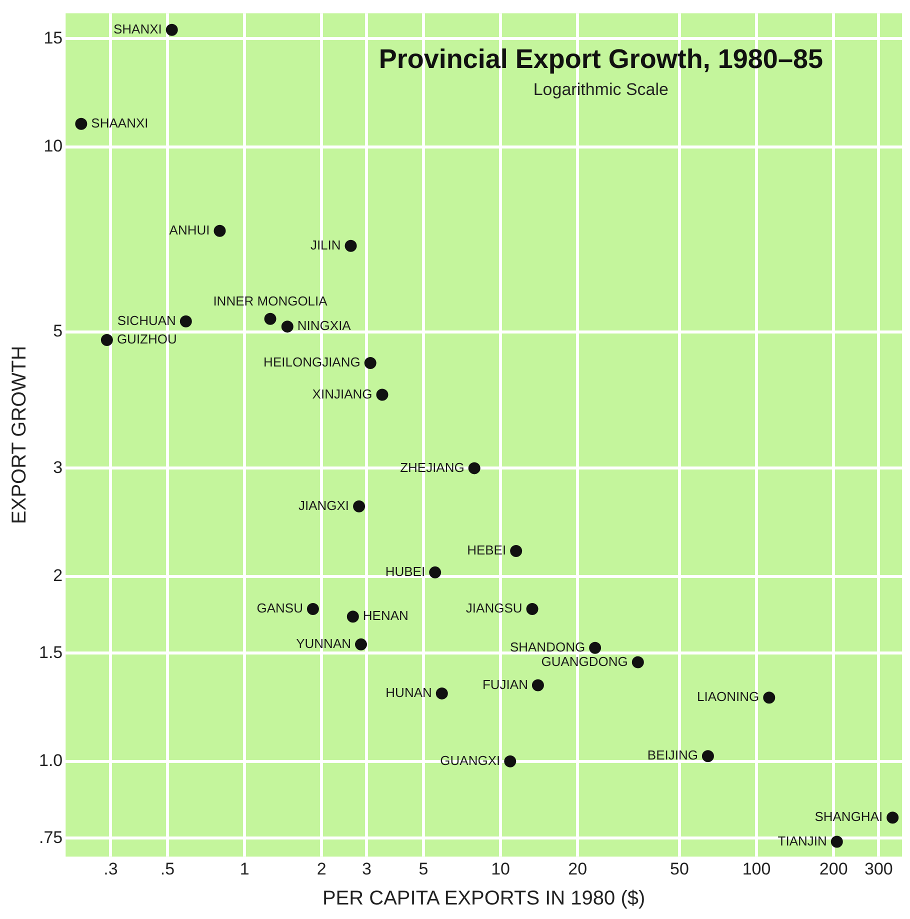 The image size is (910, 919). What do you see at coordinates (58, 467) in the screenshot?
I see `y-tick-label: 3` at bounding box center [58, 467].